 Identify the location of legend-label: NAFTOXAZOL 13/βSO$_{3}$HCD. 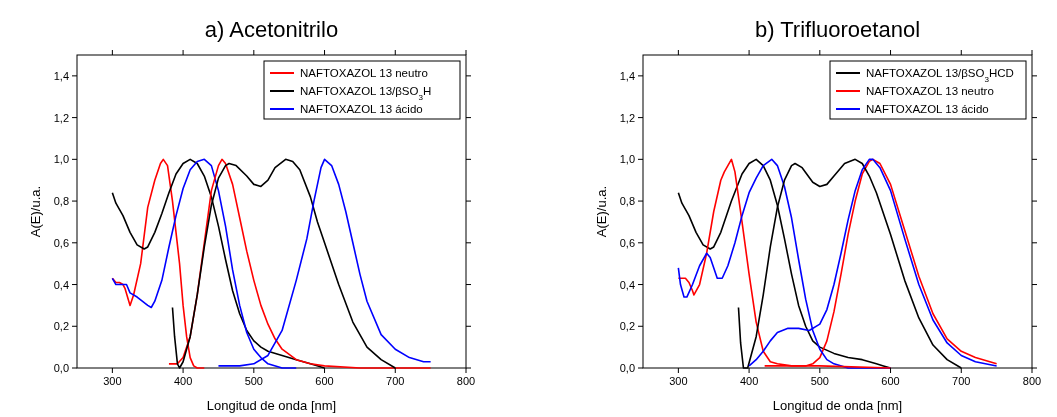
(940, 75).